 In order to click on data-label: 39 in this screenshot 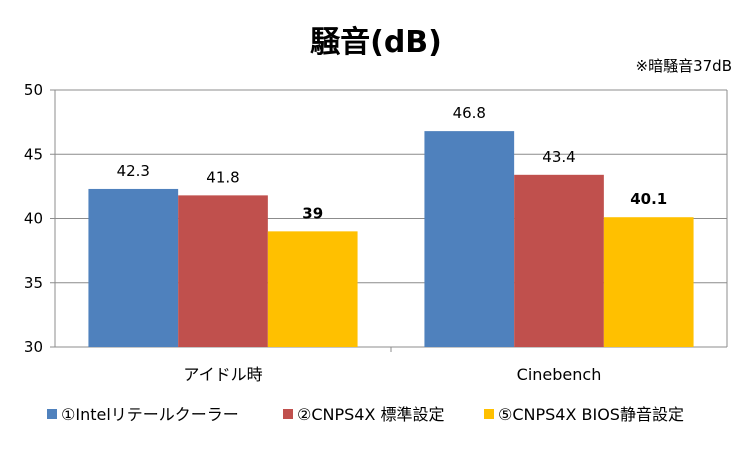, I will do `click(312, 213)`.